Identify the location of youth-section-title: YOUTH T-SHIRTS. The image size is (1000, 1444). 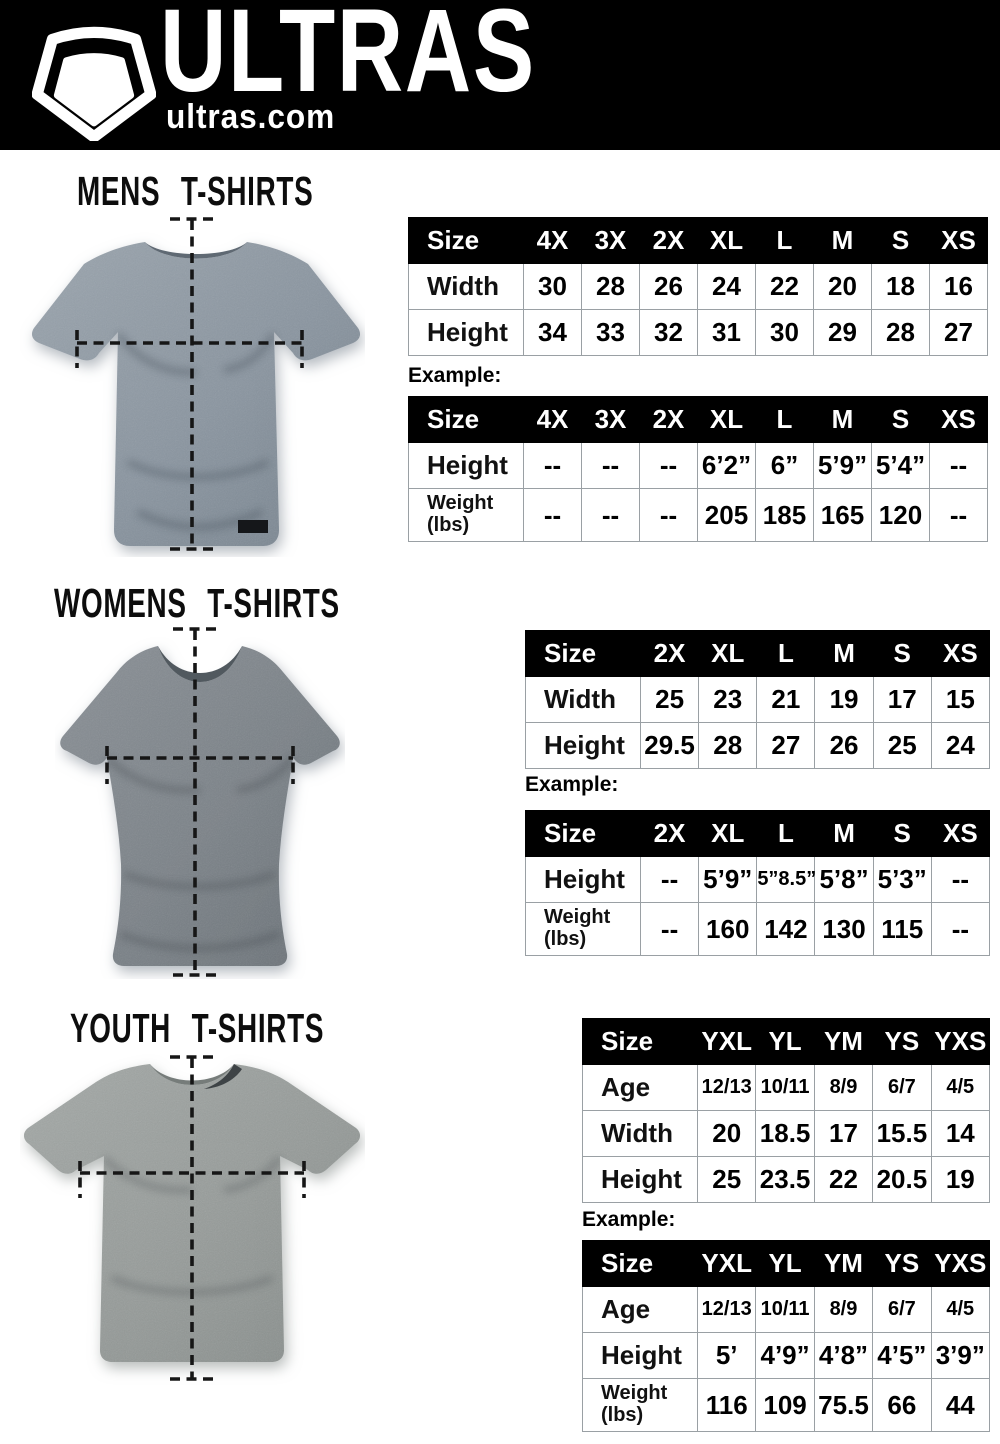
(197, 1028).